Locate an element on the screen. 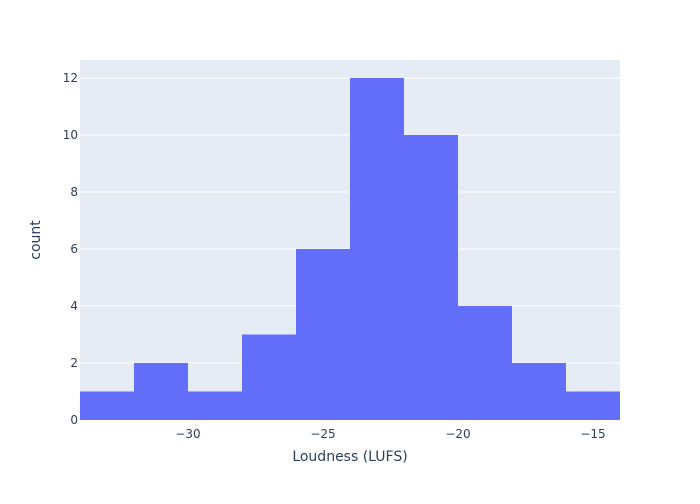  y-tick-label: 10 is located at coordinates (70, 135).